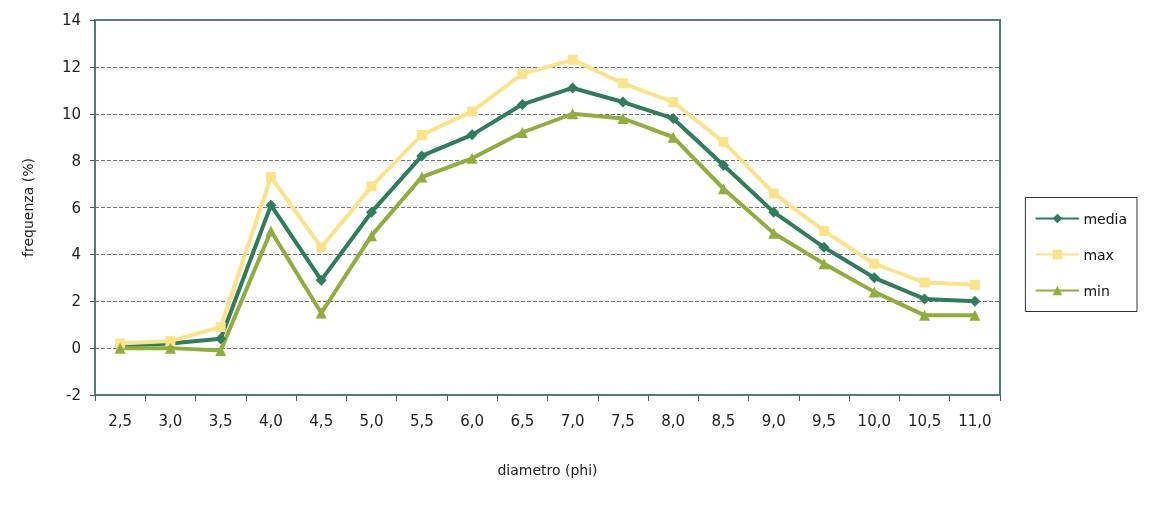 This screenshot has width=1157, height=509. I want to click on x-tick-label: 10,5, so click(924, 420).